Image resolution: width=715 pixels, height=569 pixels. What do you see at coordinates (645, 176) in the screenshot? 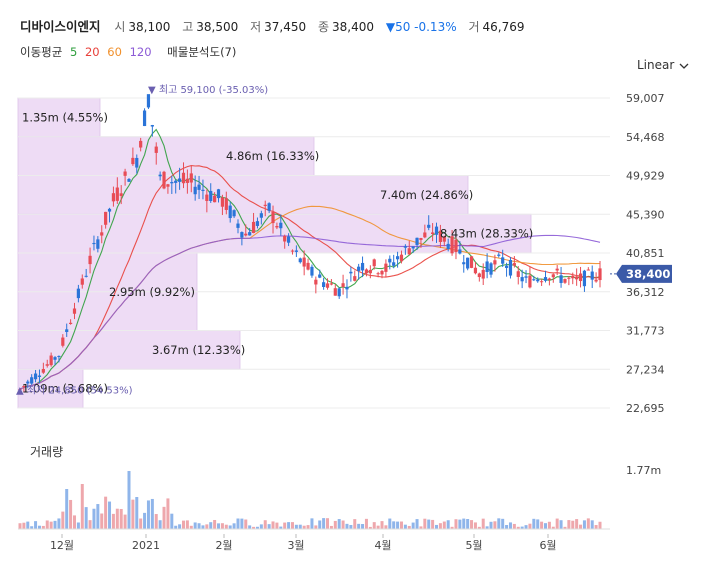
I see `y-tick-label: 49,929` at bounding box center [645, 176].